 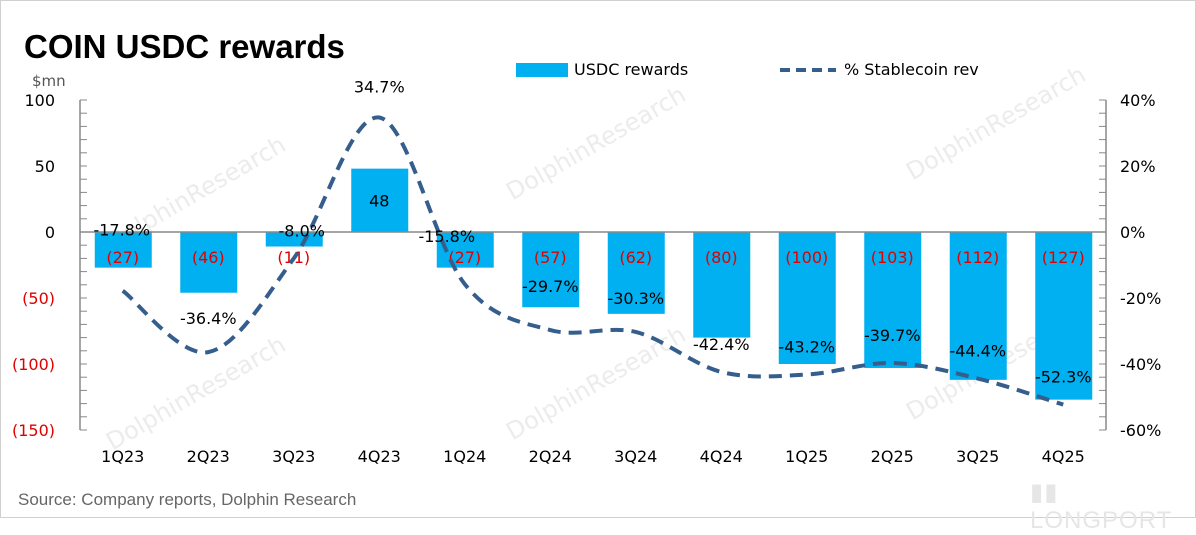 I want to click on line-label: -36.4%, so click(x=208, y=318).